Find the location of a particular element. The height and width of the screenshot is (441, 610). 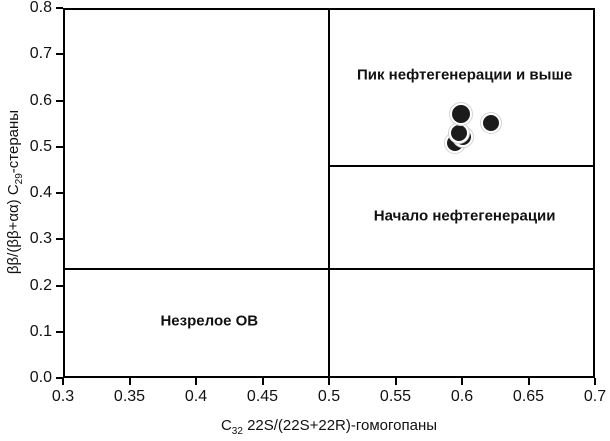

y-axis-title-rest: -стераны is located at coordinates (13, 141).